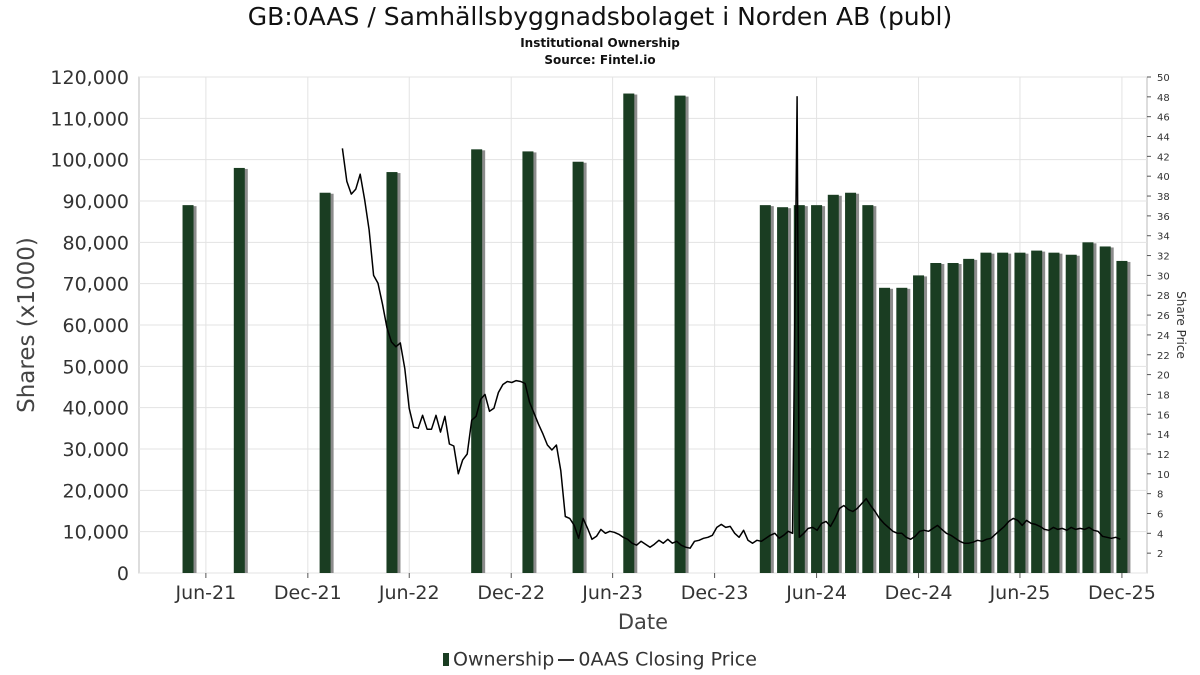  Describe the element at coordinates (1163, 257) in the screenshot. I see `y2-tick-label: 32` at that location.